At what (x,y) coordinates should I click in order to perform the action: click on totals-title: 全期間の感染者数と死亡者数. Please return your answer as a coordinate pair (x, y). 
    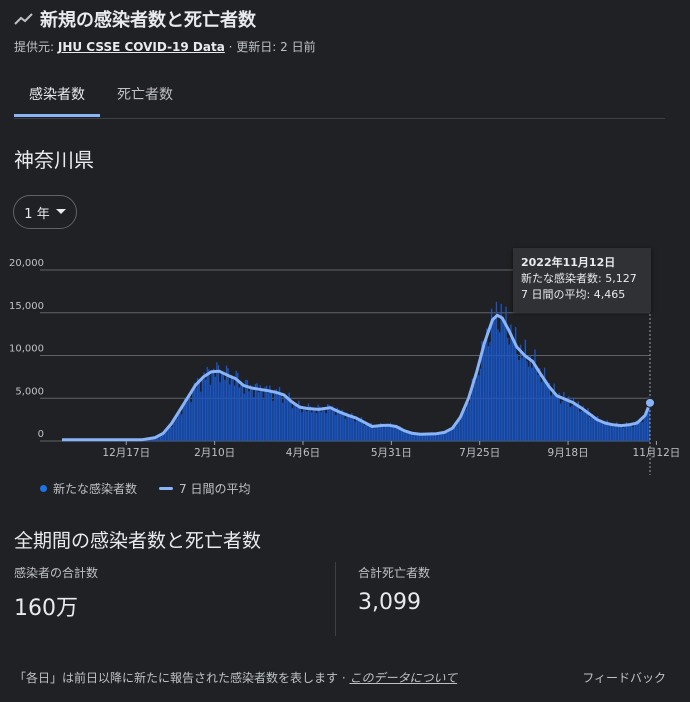
    Looking at the image, I should click on (138, 541).